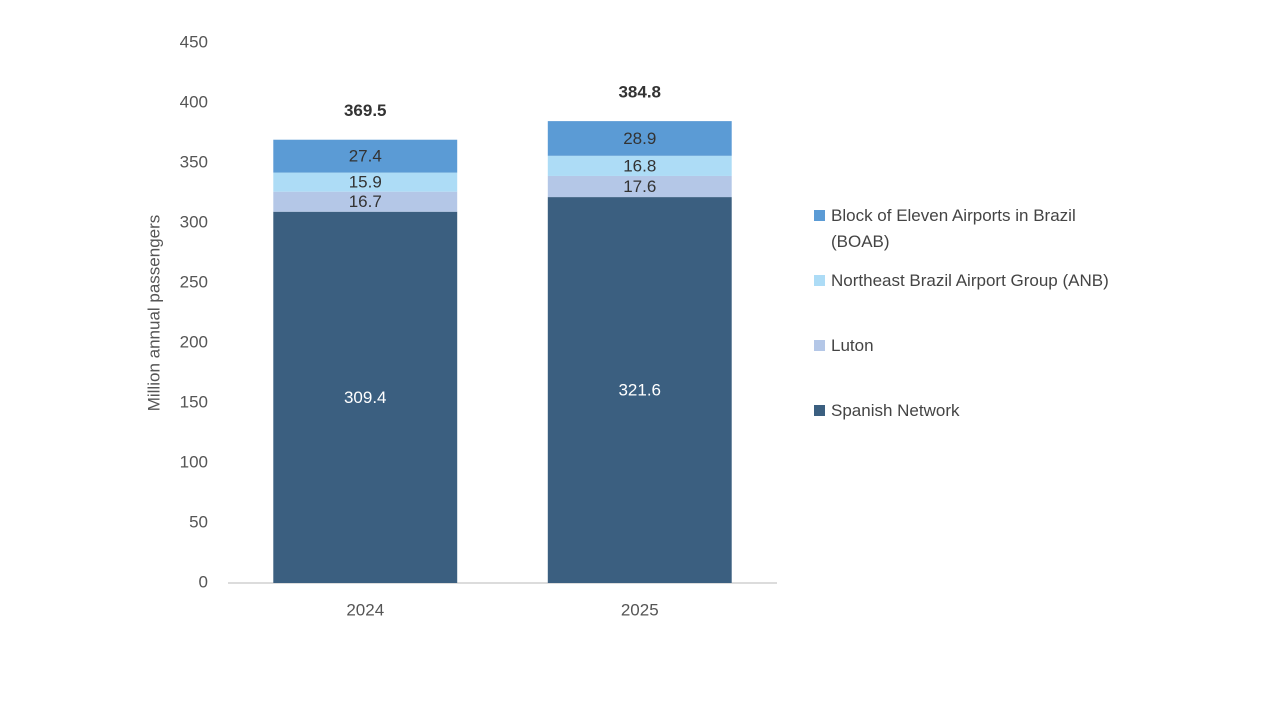 The height and width of the screenshot is (720, 1280). What do you see at coordinates (979, 367) in the screenshot?
I see `legend-item: Luton` at bounding box center [979, 367].